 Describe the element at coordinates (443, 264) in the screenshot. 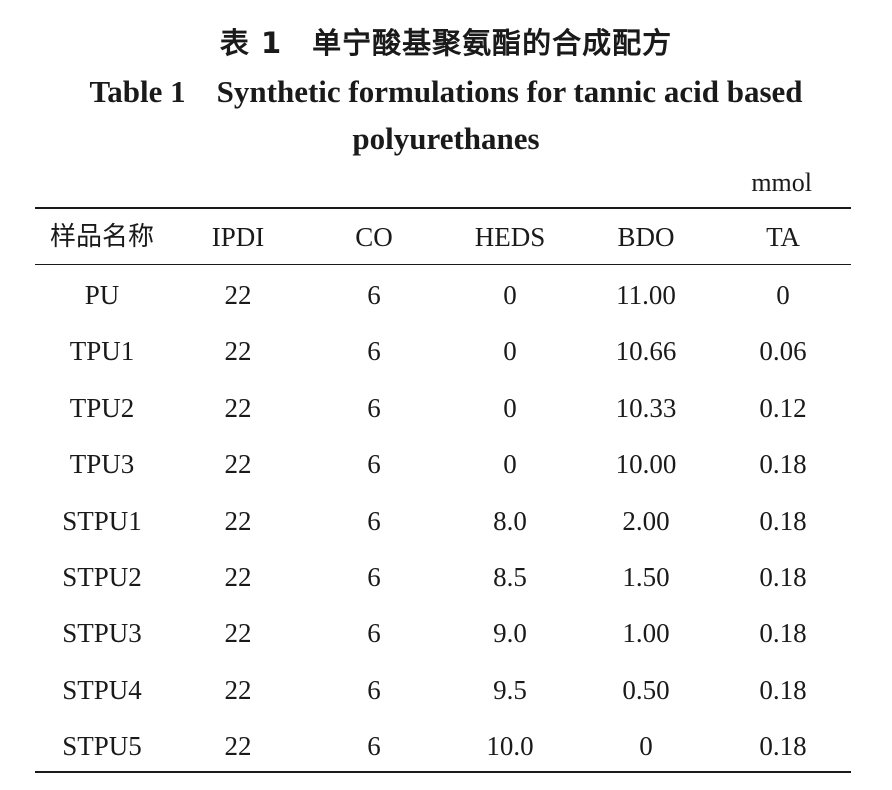

I see `table-header-rule` at that location.